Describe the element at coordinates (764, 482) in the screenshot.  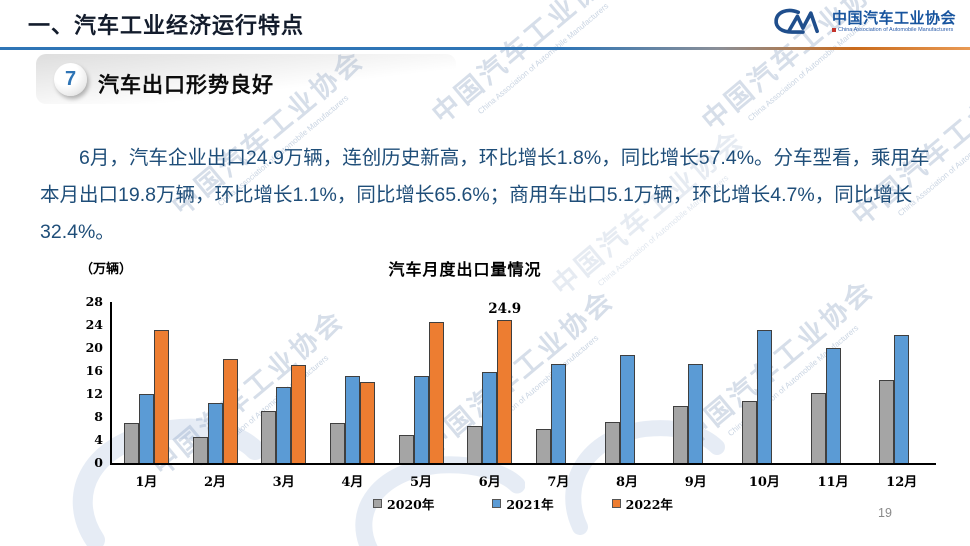
I see `x-label-10月: 10月` at that location.